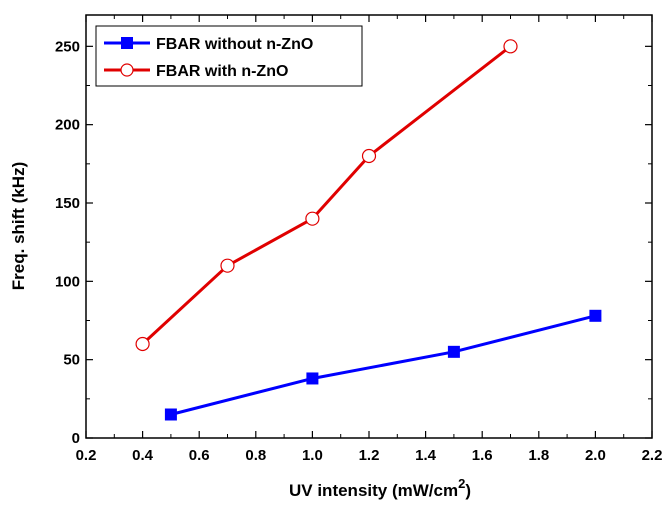 The width and height of the screenshot is (665, 508). What do you see at coordinates (383, 365) in the screenshot?
I see `series-1-line` at bounding box center [383, 365].